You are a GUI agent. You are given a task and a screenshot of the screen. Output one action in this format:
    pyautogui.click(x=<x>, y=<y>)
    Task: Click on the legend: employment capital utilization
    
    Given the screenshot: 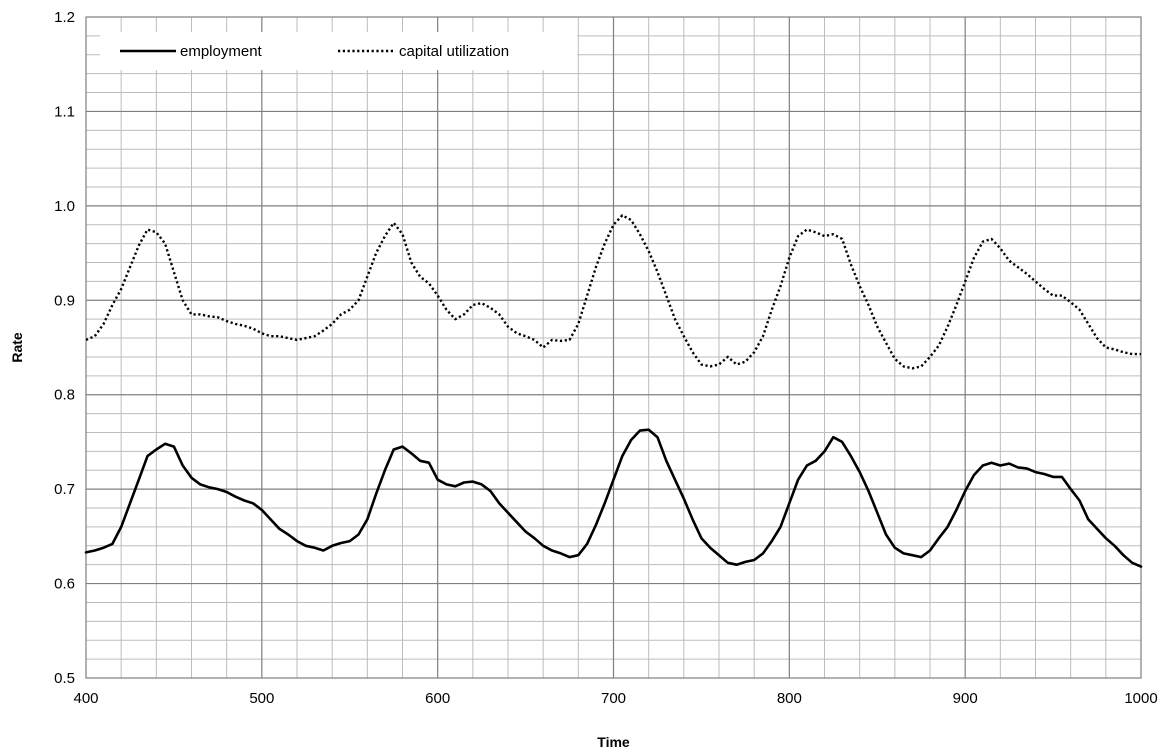 What is the action you would take?
    pyautogui.click(x=338, y=51)
    